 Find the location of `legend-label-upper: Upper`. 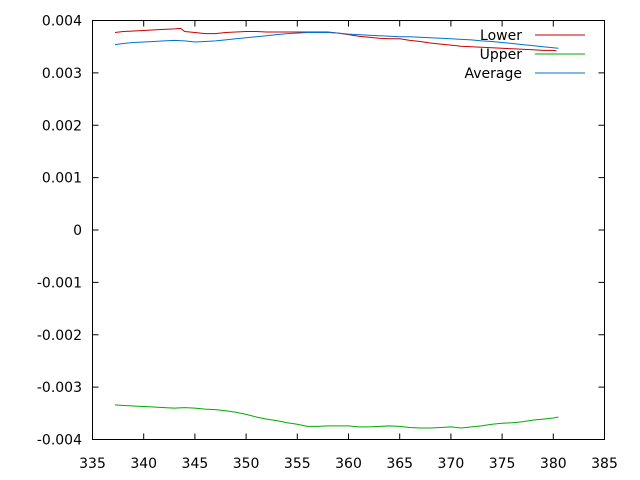

legend-label-upper: Upper is located at coordinates (501, 55).